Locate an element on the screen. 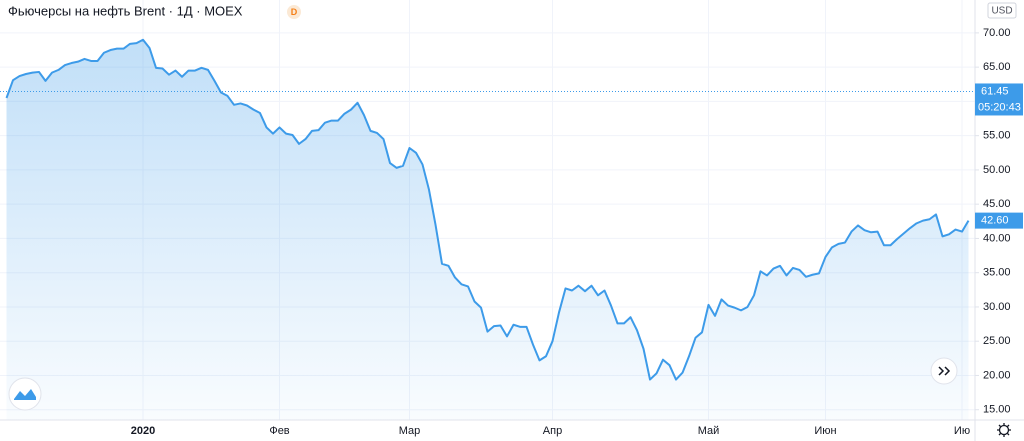  logo-icon is located at coordinates (25, 394).